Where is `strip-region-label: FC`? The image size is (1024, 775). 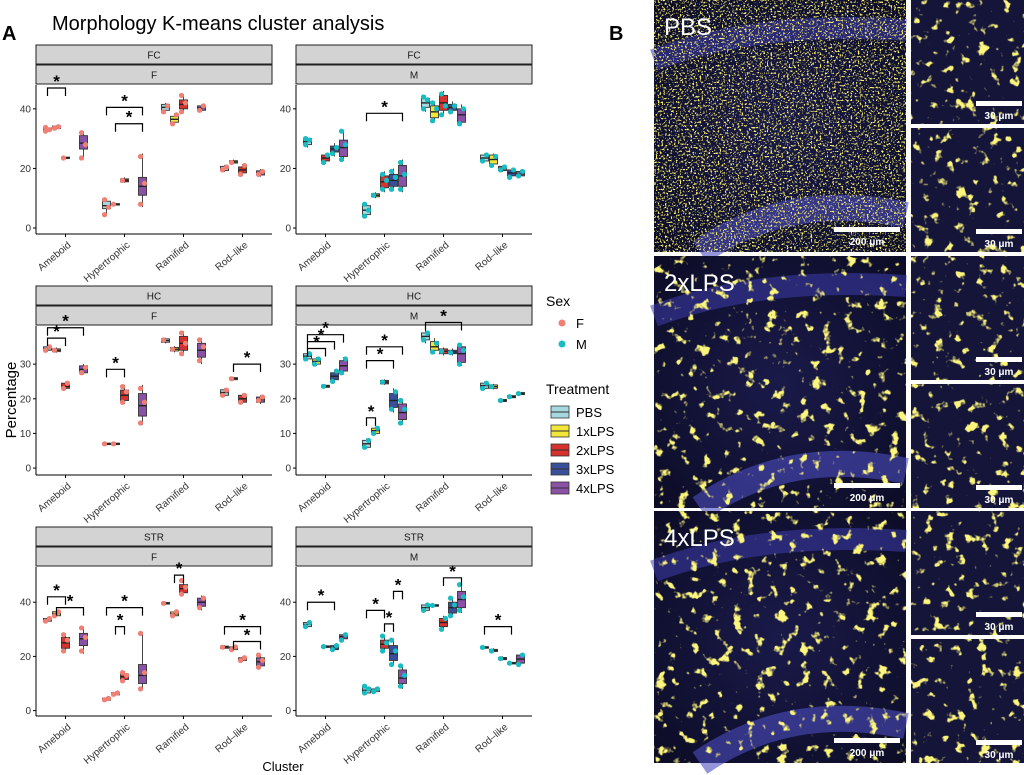 strip-region-label: FC is located at coordinates (153, 56).